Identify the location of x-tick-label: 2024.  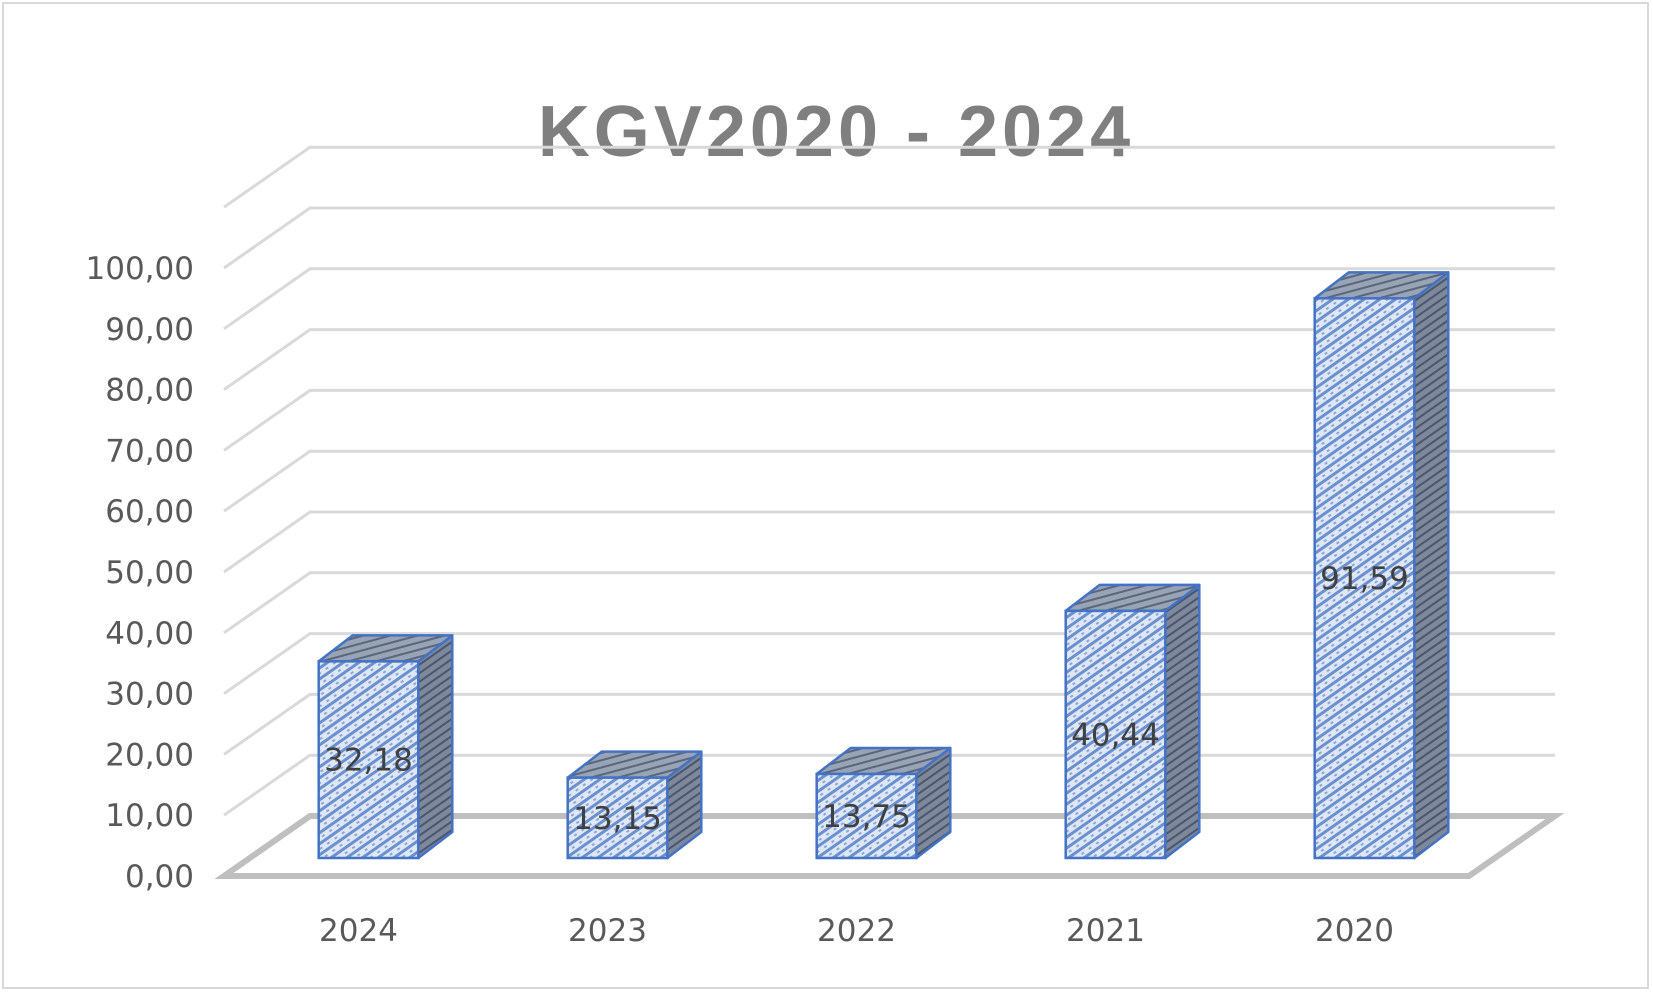
(358, 931).